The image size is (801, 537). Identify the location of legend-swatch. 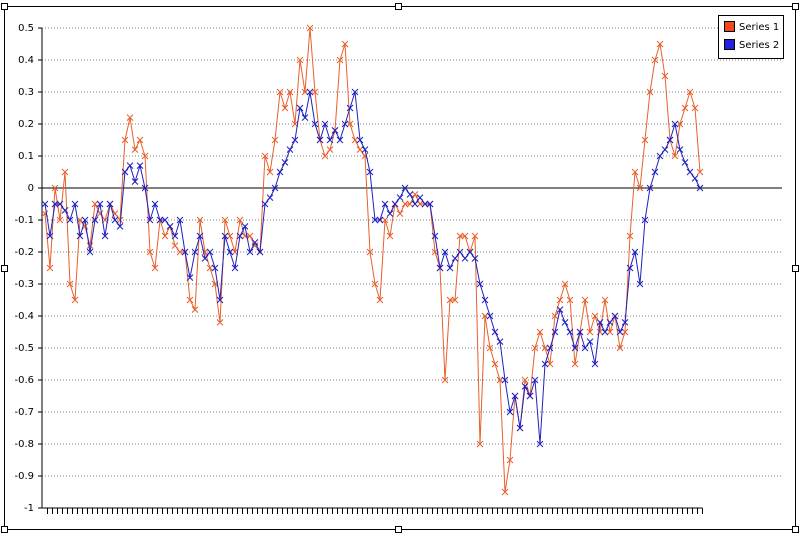
(729, 26).